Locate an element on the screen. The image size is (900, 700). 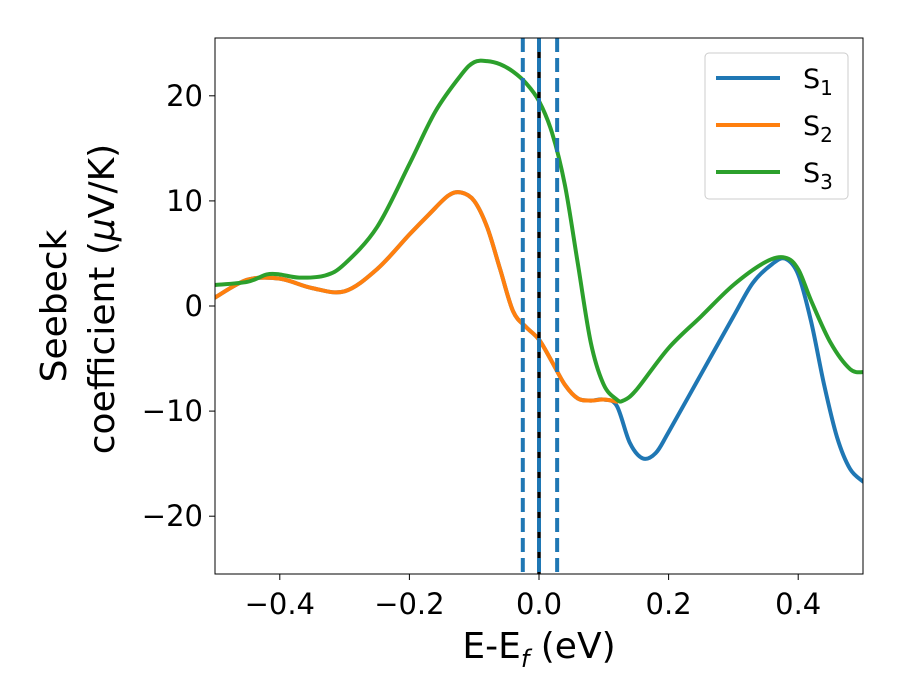
y-axis-label-mu: μ is located at coordinates (102, 230).